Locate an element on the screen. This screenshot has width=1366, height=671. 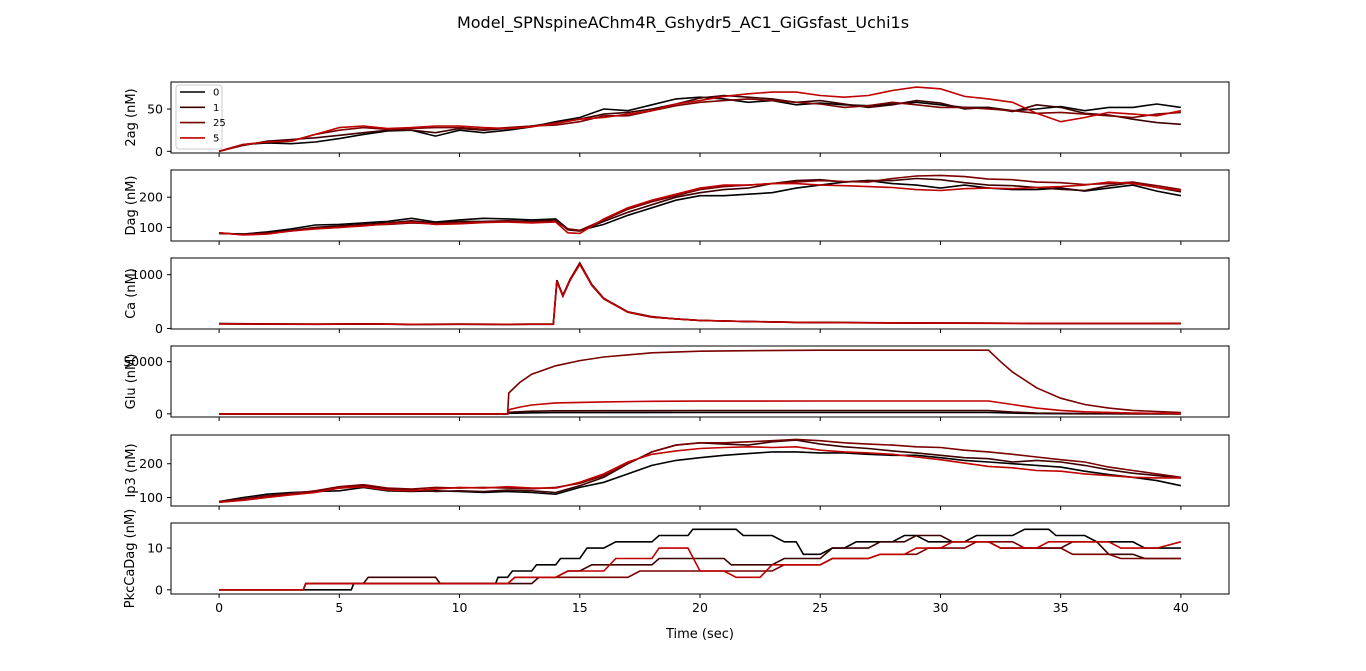
legend-box is located at coordinates (199, 117).